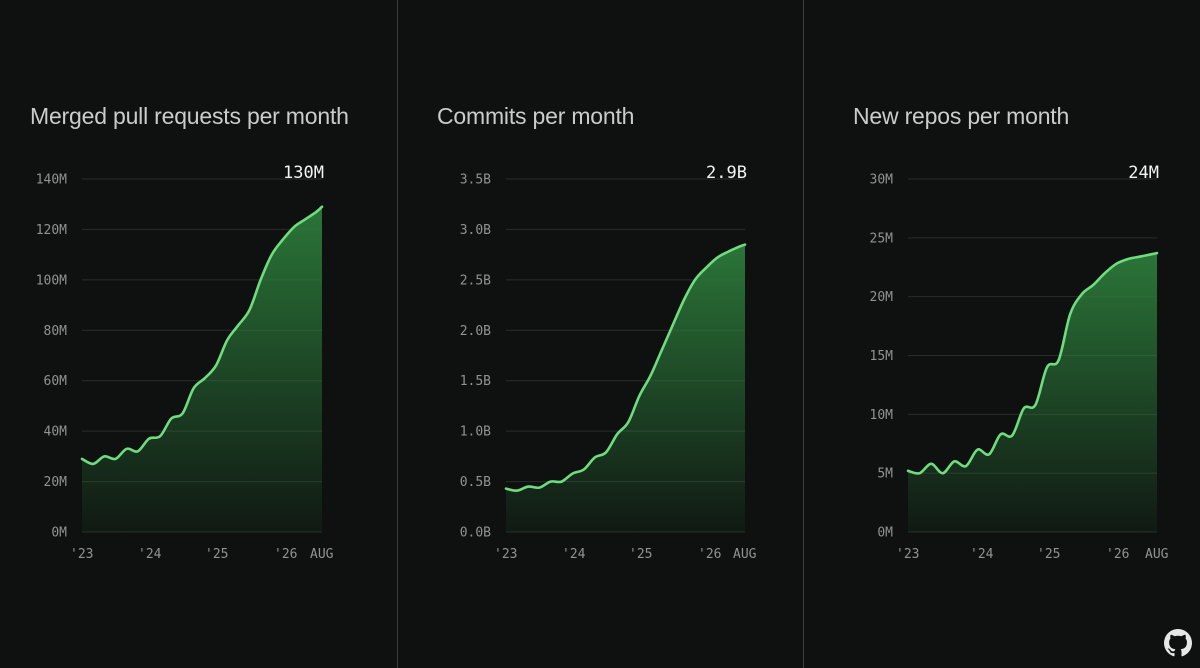  What do you see at coordinates (189, 116) in the screenshot?
I see `chart-title: Merged pull requests per month` at bounding box center [189, 116].